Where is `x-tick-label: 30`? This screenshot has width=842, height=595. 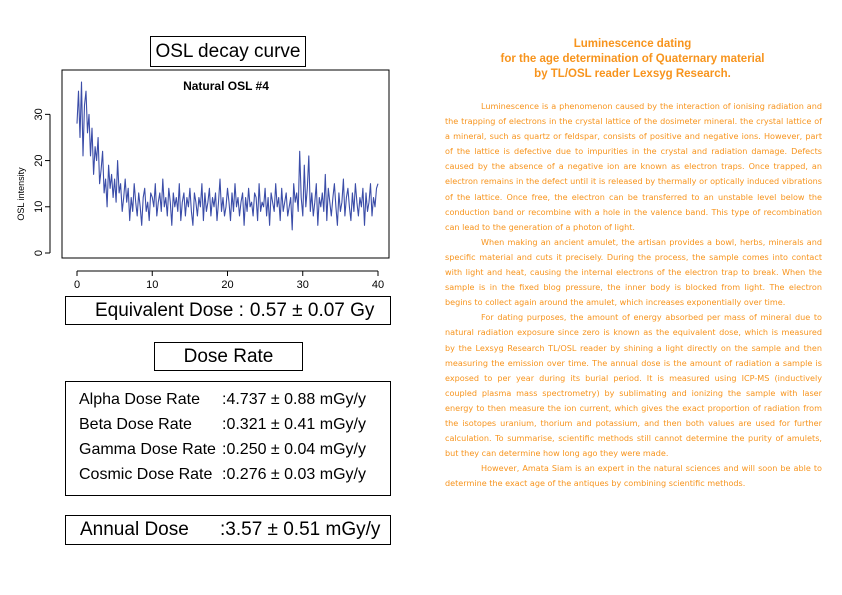
x-tick-label: 30 is located at coordinates (303, 285).